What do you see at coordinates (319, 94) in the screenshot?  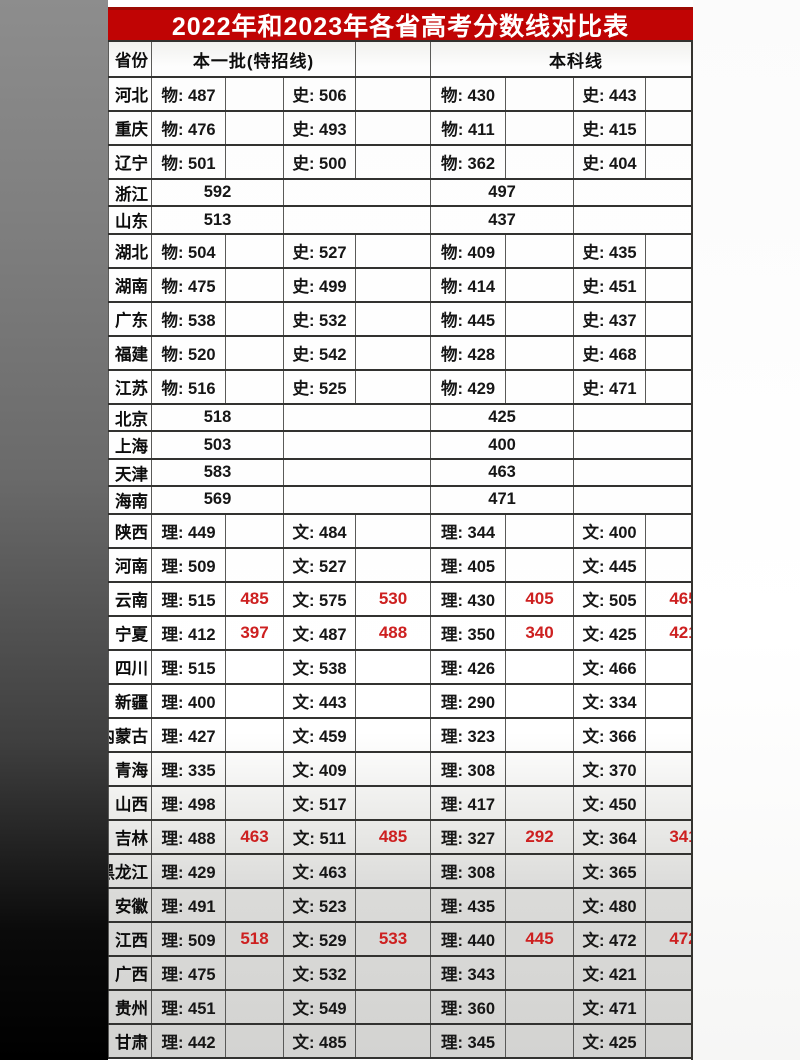 I see `score-cell: 史: 506` at bounding box center [319, 94].